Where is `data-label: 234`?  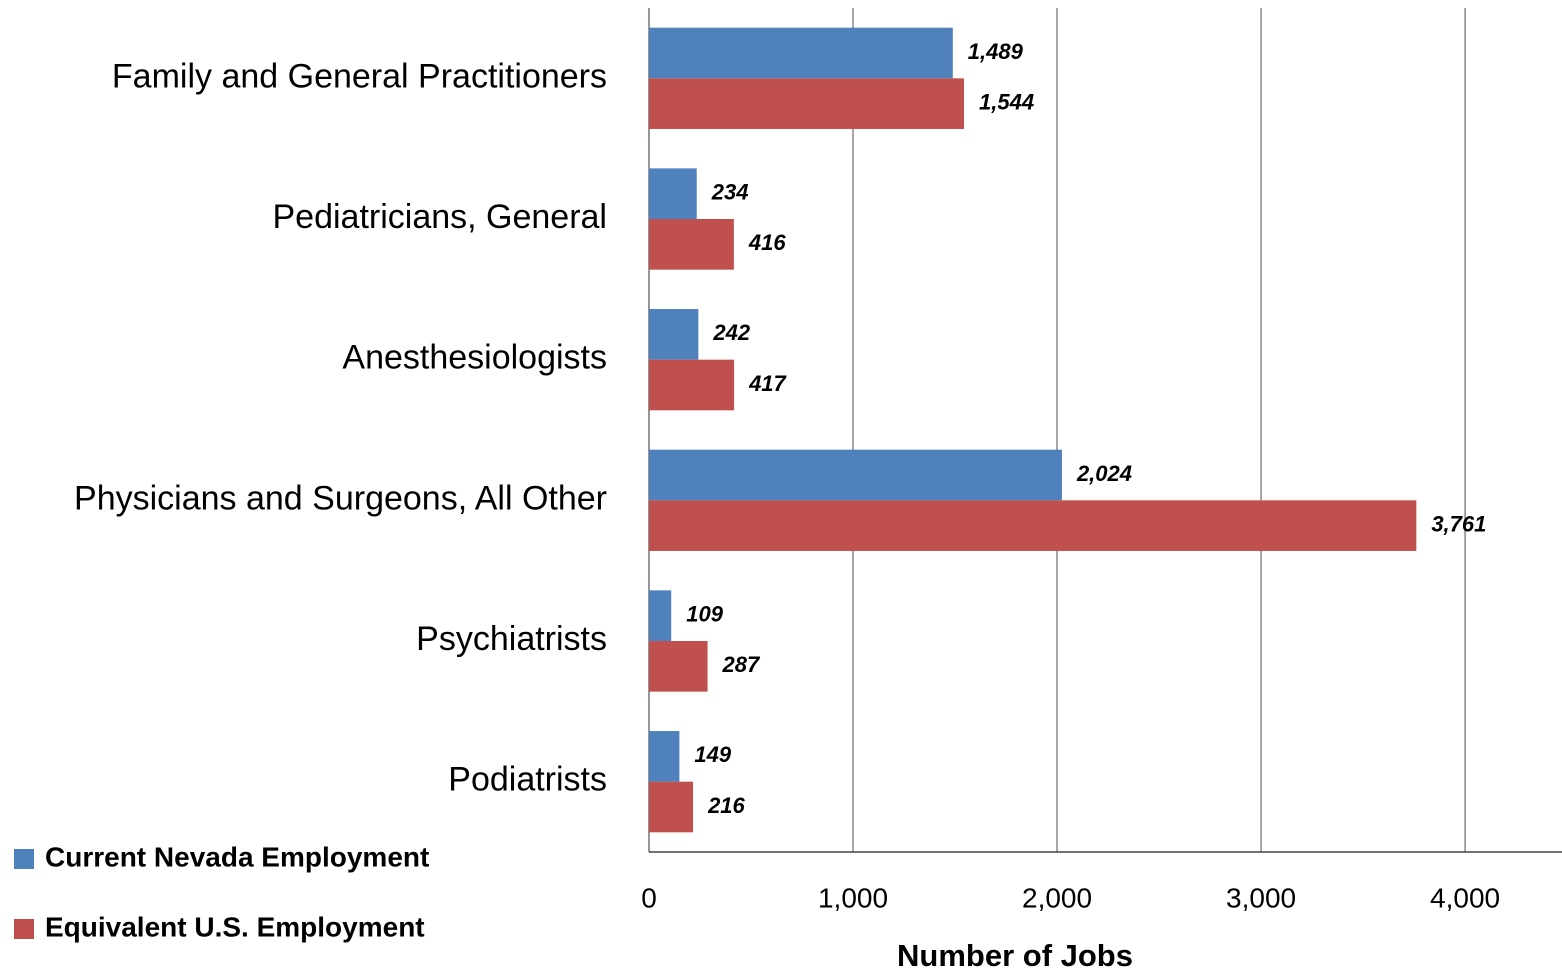
data-label: 234 is located at coordinates (730, 191).